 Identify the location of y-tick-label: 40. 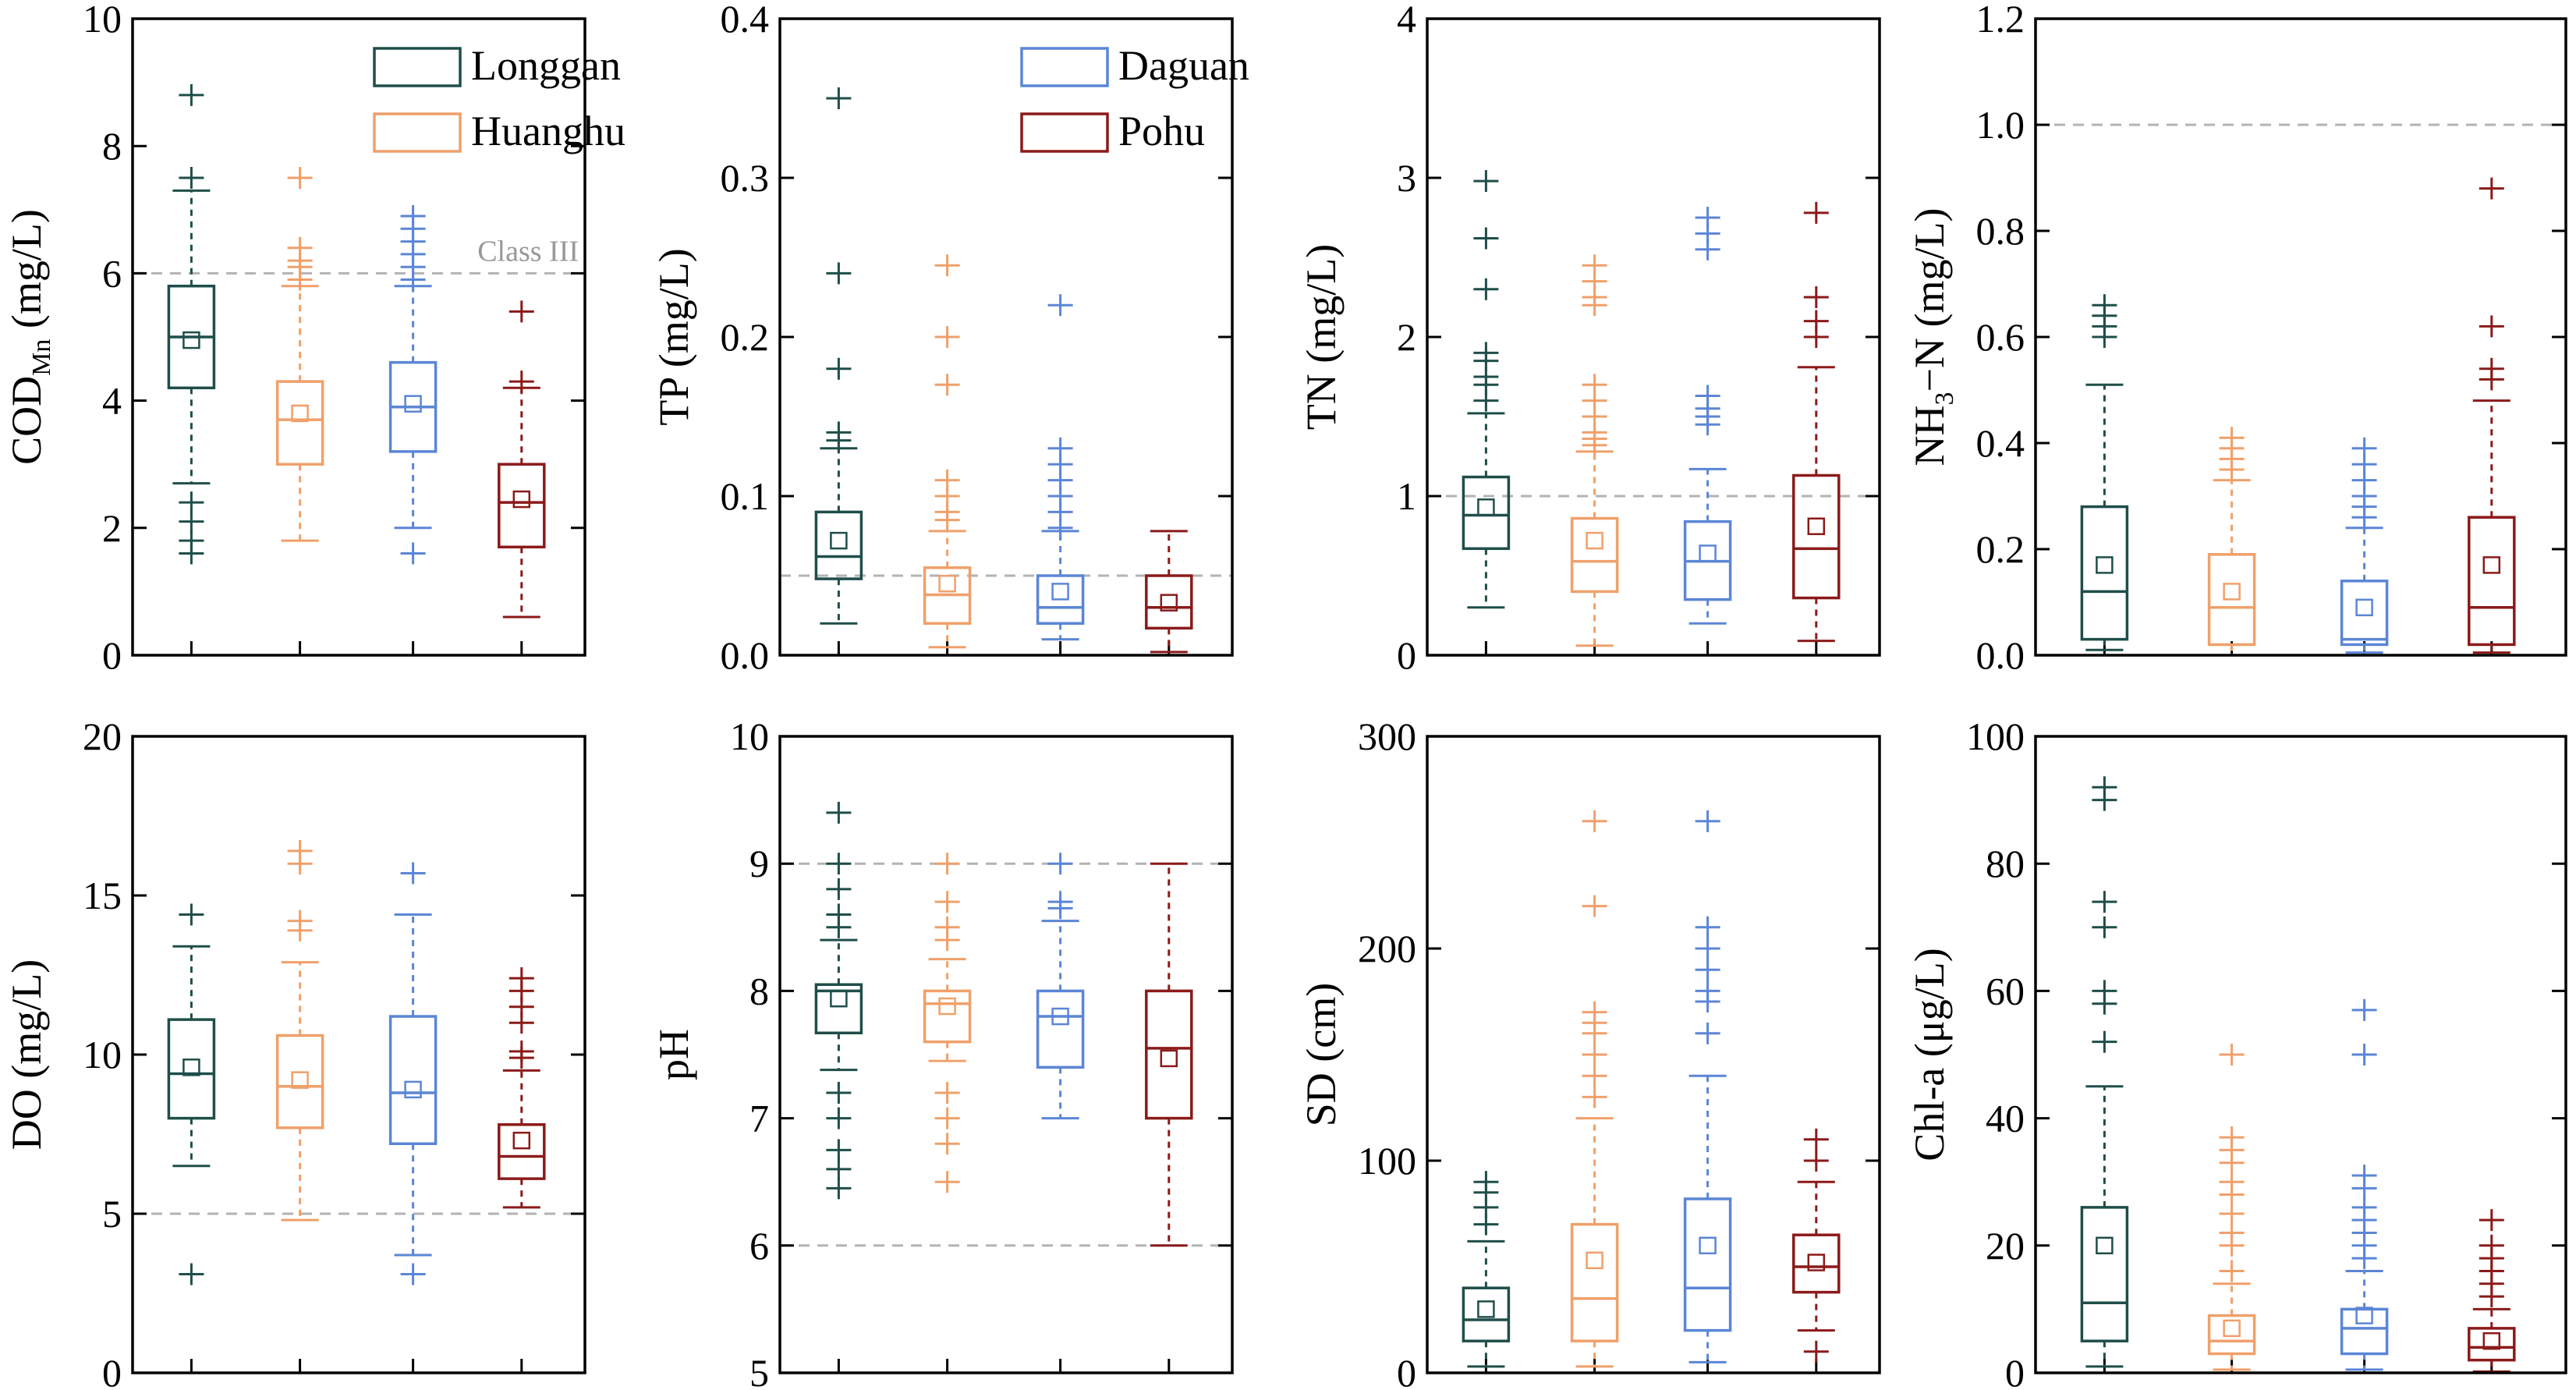
(2005, 1118).